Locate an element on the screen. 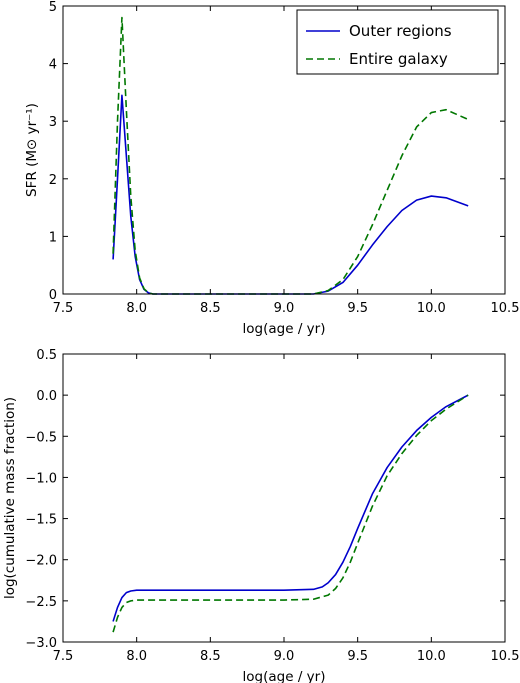 This screenshot has width=520, height=683. mass-y-tick-label: −1.0 is located at coordinates (41, 478).